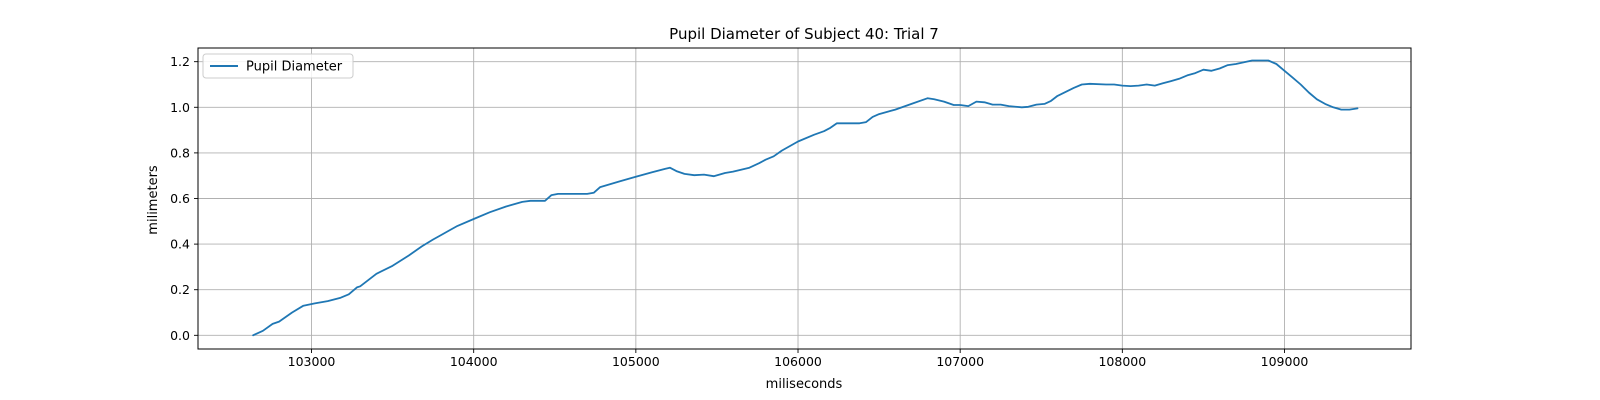 The width and height of the screenshot is (1600, 400). I want to click on y-tick-label: 1.2, so click(180, 61).